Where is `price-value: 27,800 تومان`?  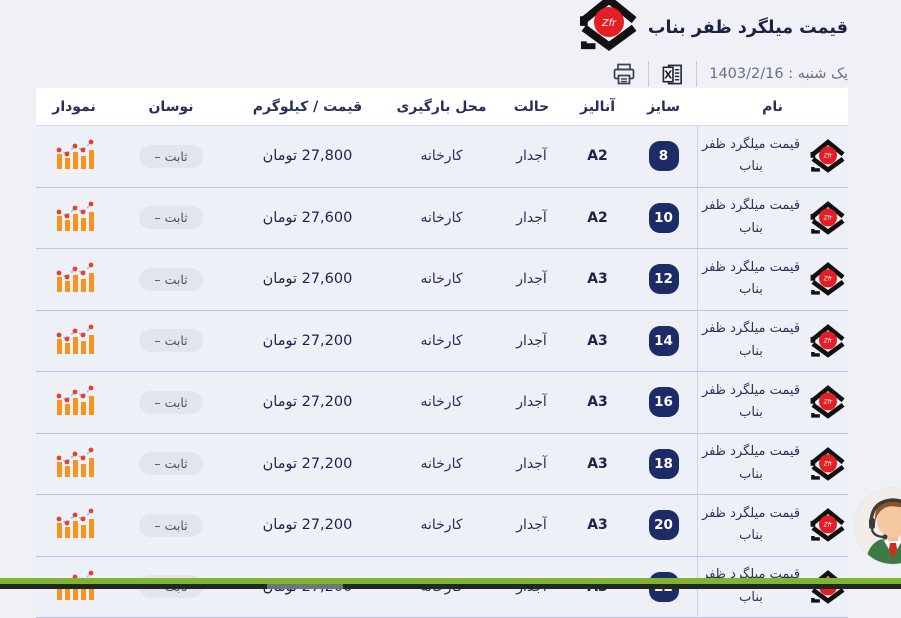
price-value: 27,800 تومان is located at coordinates (307, 156).